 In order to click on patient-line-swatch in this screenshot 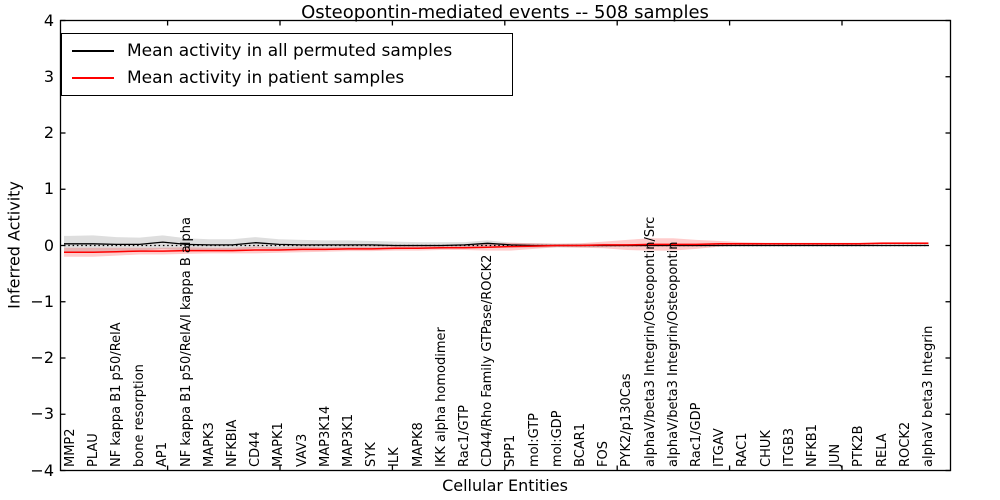, I will do `click(93, 78)`.